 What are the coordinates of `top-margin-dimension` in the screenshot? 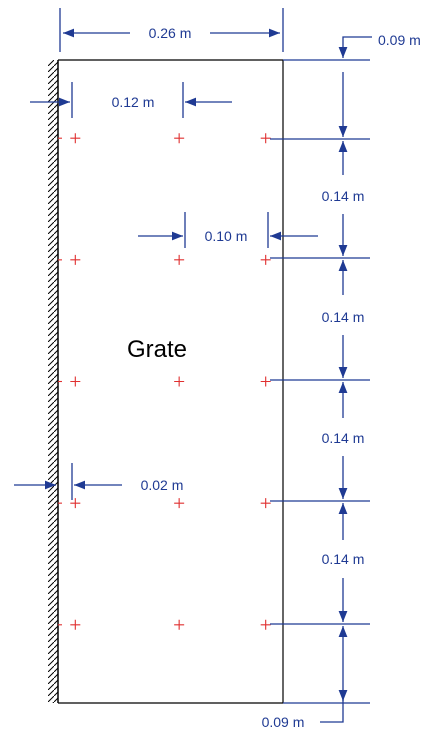 It's located at (355, 86).